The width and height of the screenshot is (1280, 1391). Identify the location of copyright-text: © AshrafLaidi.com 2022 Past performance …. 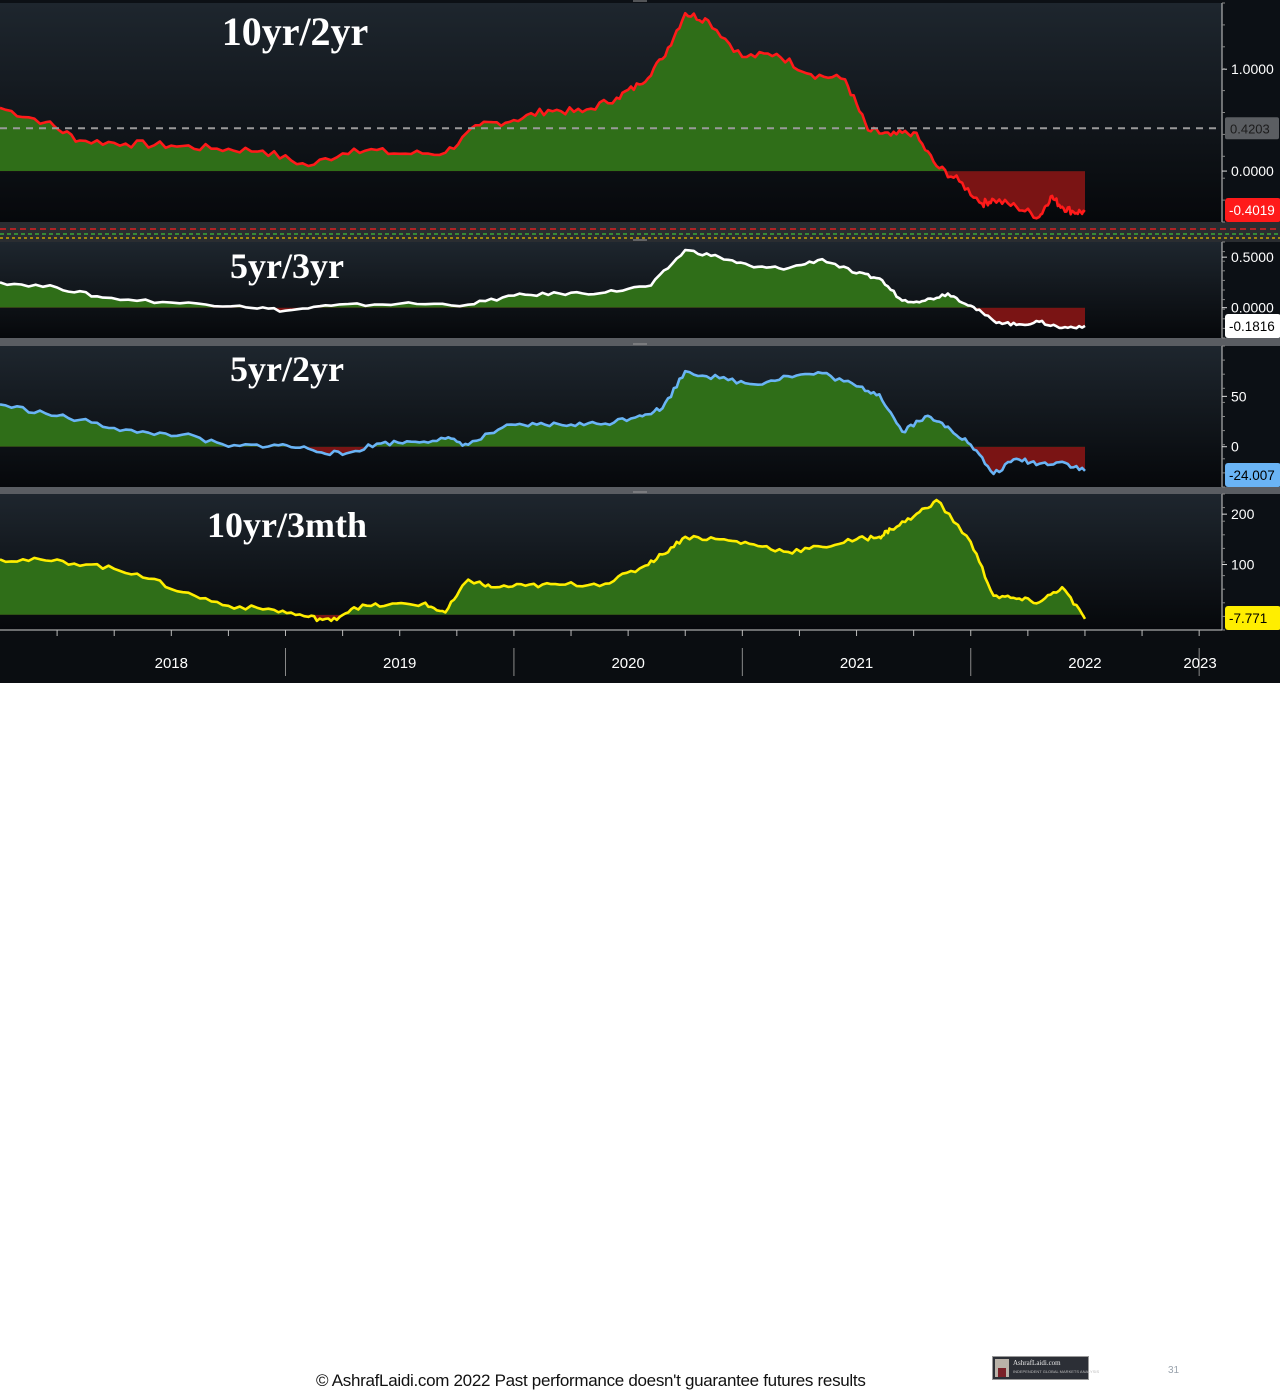
(591, 1380).